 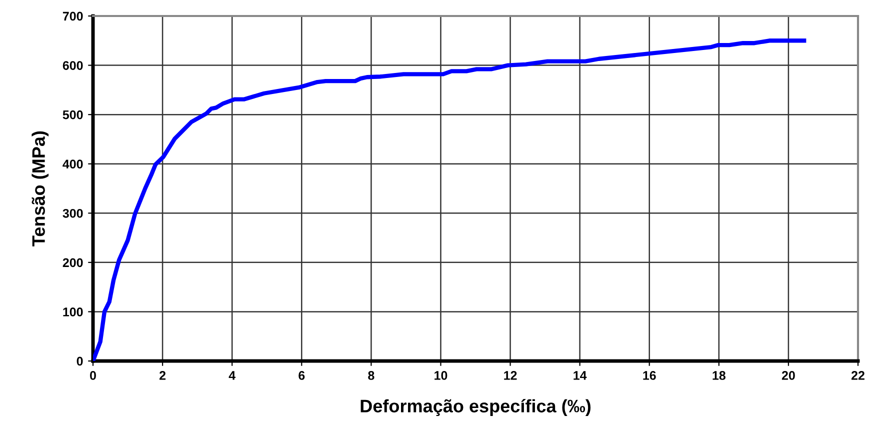 What do you see at coordinates (232, 375) in the screenshot?
I see `x-tick-label: 4` at bounding box center [232, 375].